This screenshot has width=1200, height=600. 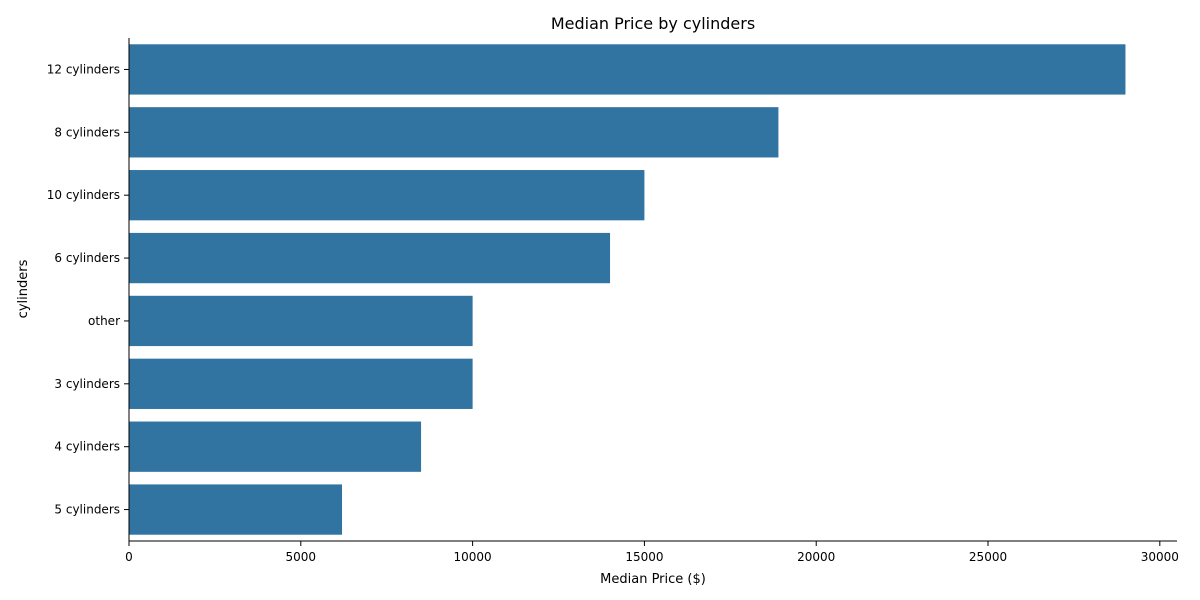 What do you see at coordinates (104, 321) in the screenshot?
I see `y-tick-label: other` at bounding box center [104, 321].